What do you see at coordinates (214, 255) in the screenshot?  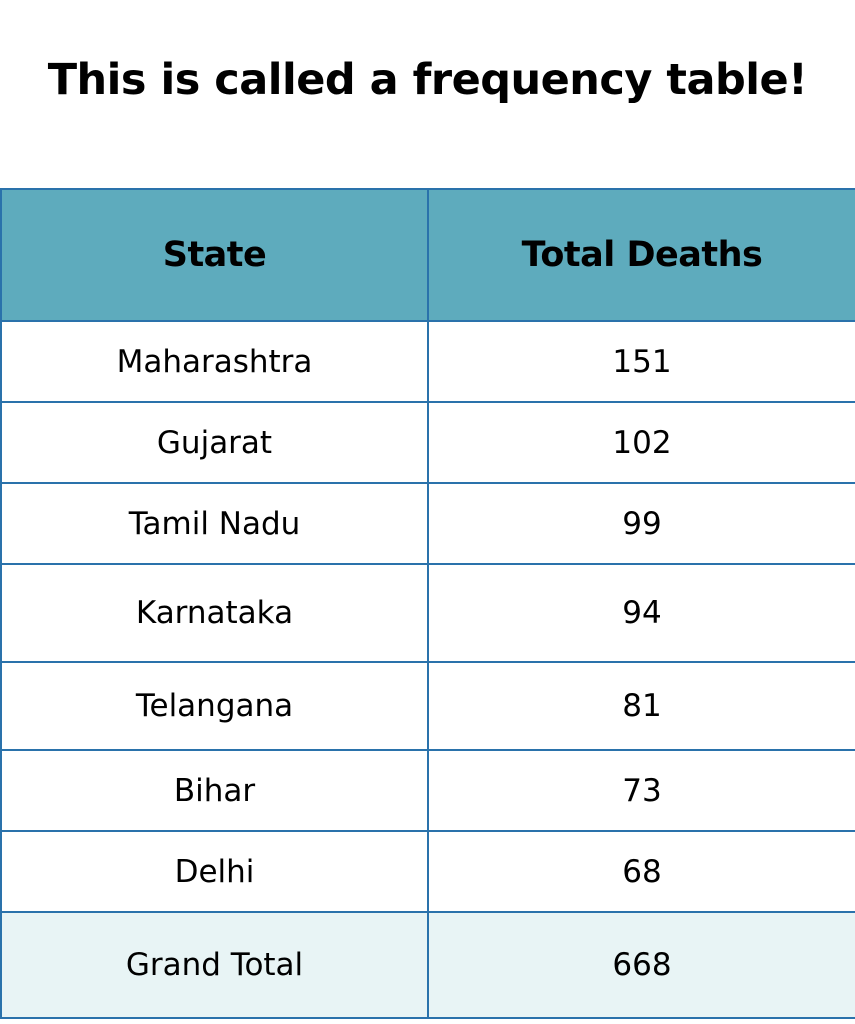 I see `column-header-state: State` at bounding box center [214, 255].